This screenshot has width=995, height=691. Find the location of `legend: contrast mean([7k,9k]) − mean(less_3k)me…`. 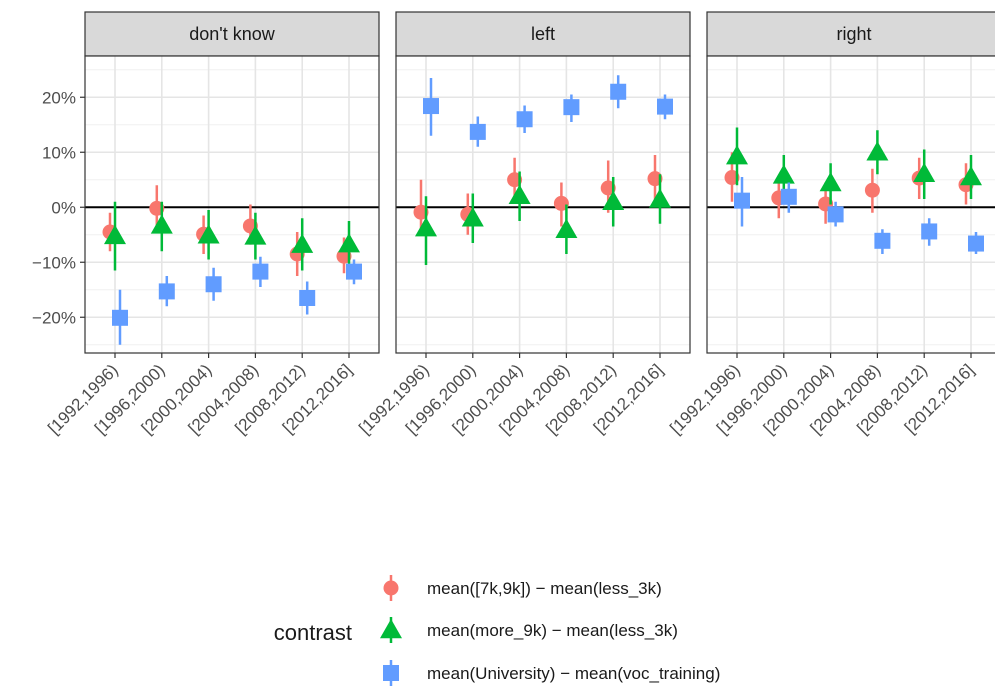

legend: contrast mean([7k,9k]) − mean(less_3k)me… is located at coordinates (497, 630).